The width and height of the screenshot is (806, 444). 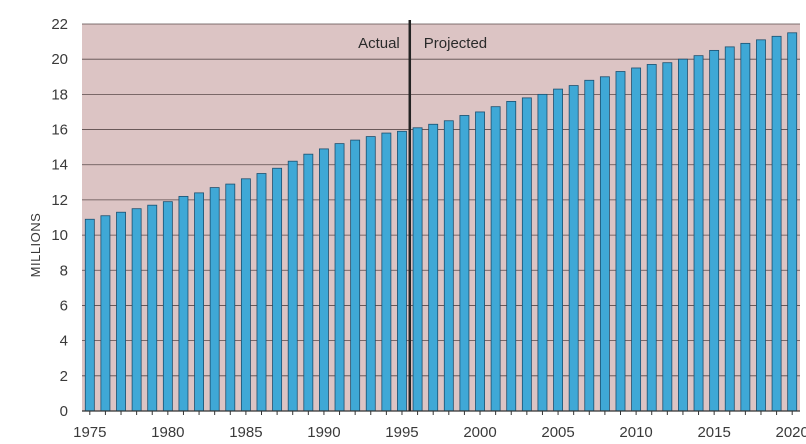 I want to click on x-tick-label: 2005, so click(x=557, y=432).